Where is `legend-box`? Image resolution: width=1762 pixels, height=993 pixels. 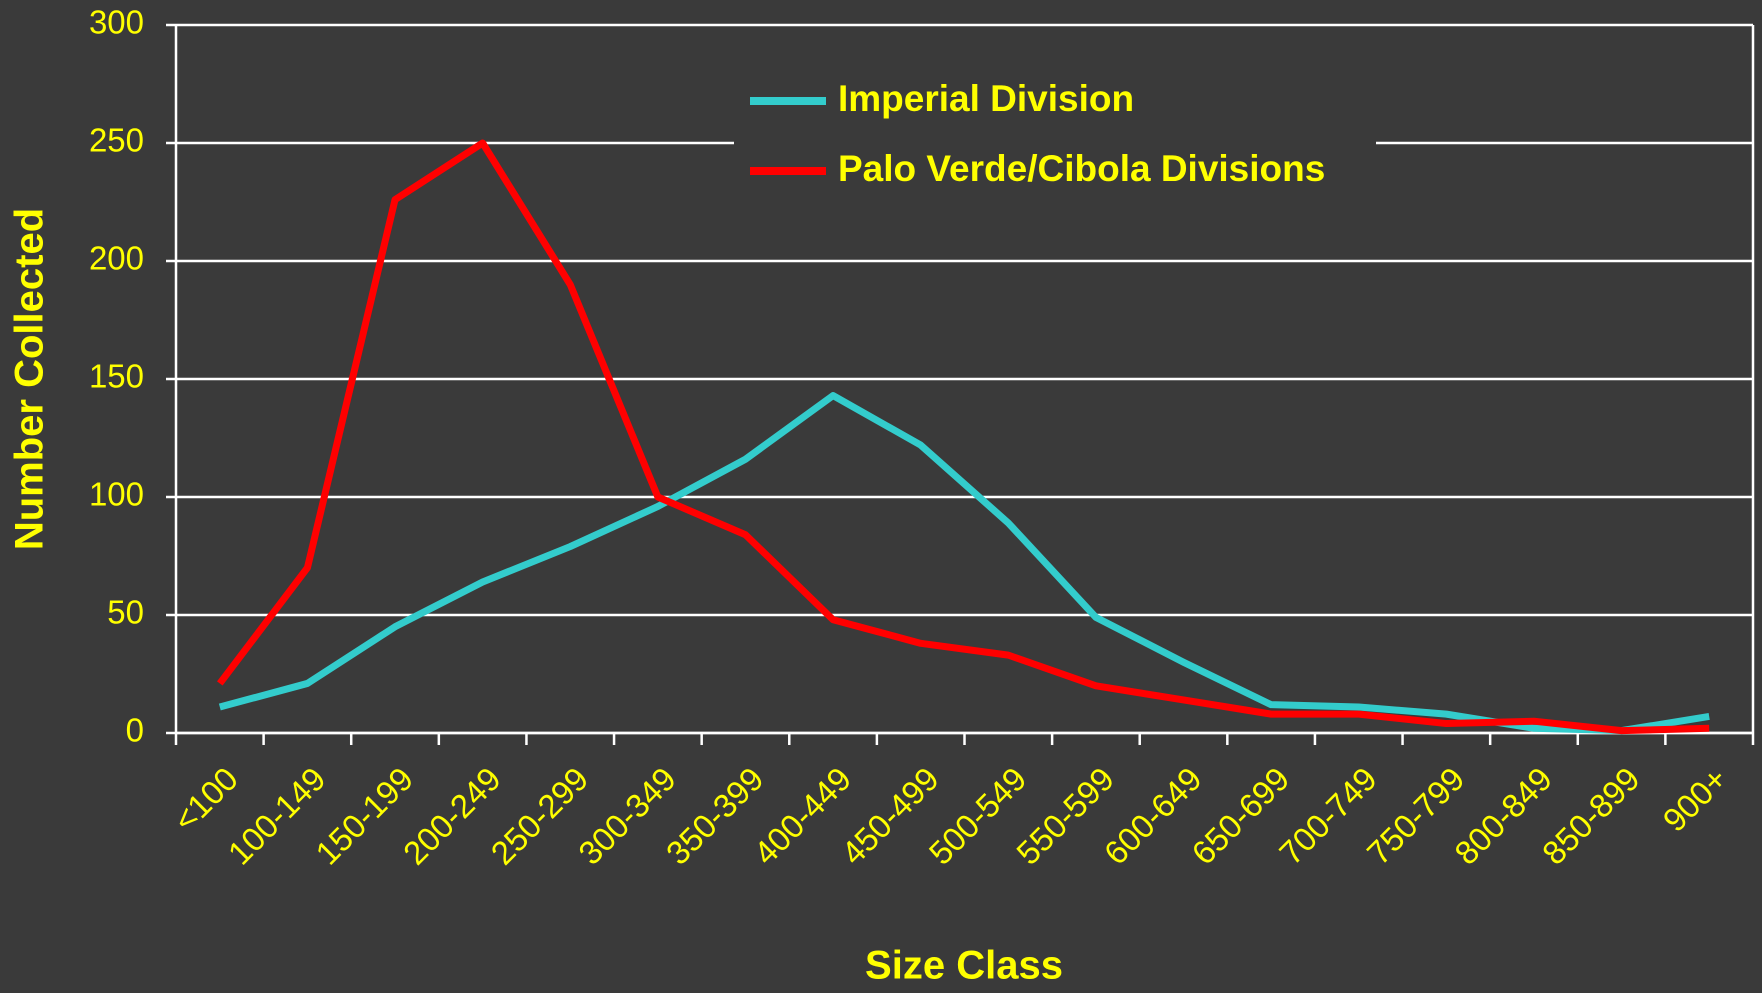 legend-box is located at coordinates (1055, 140).